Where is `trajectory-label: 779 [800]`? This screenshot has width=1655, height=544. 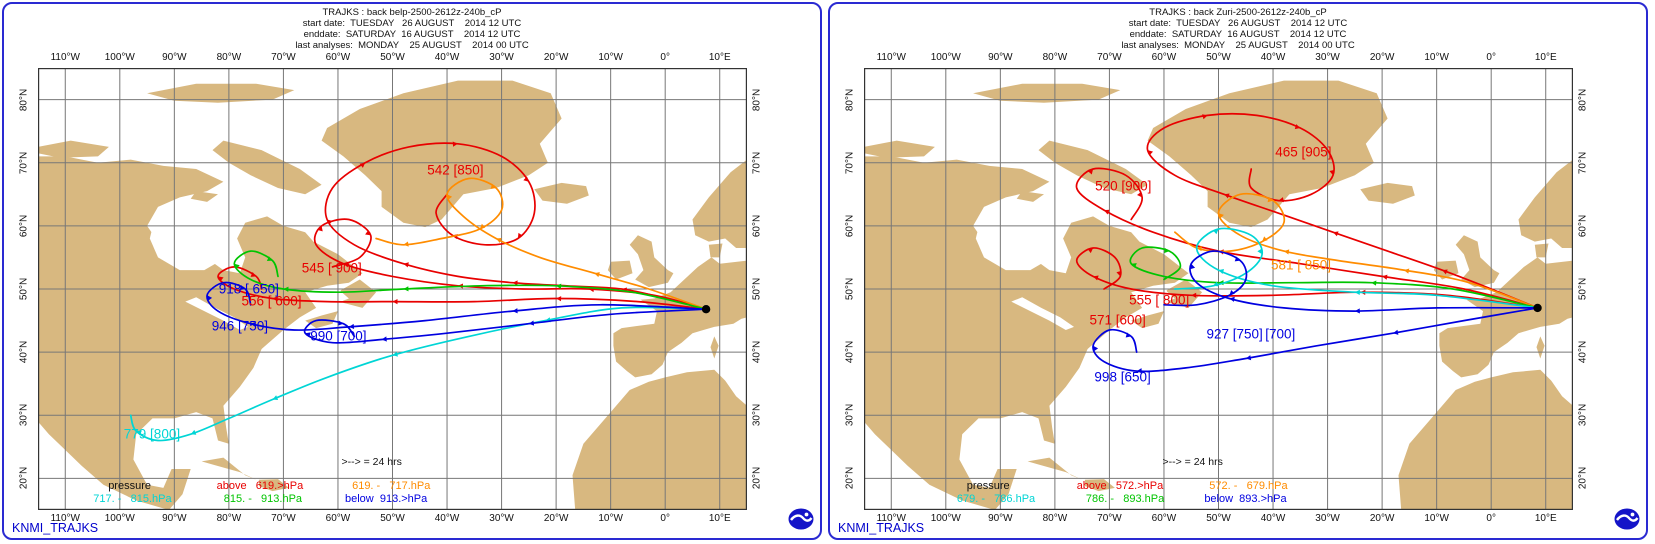
trajectory-label: 779 [800] is located at coordinates (152, 434).